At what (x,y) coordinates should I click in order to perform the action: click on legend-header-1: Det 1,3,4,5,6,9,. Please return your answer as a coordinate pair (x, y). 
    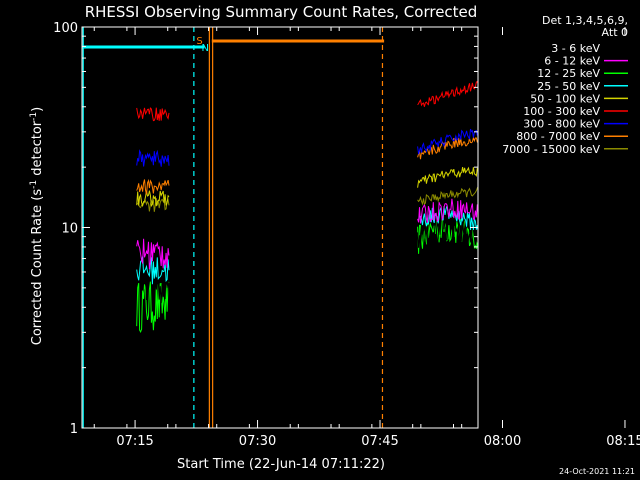
    Looking at the image, I should click on (585, 20).